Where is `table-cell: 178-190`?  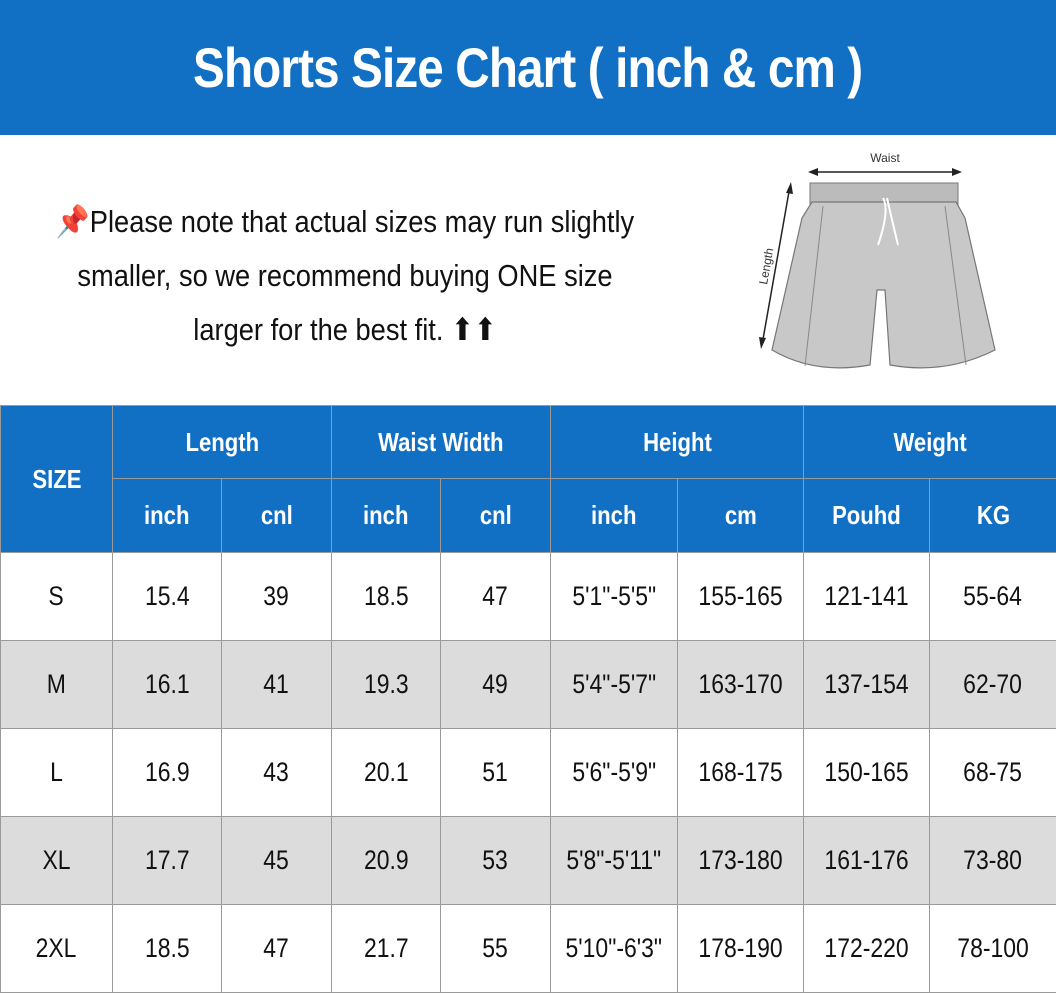 table-cell: 178-190 is located at coordinates (741, 949).